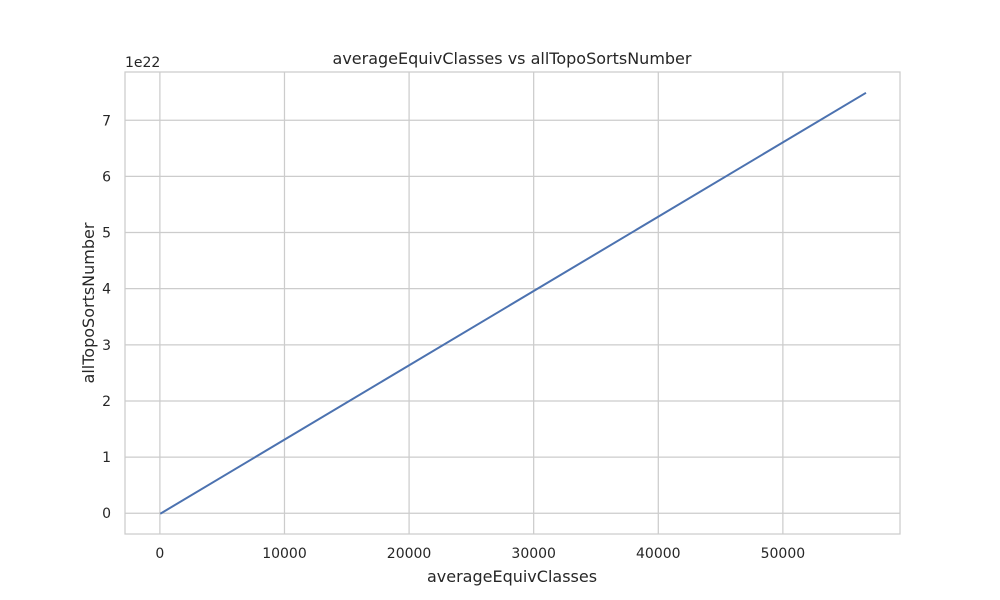  I want to click on x-tick-label: 50000, so click(783, 554).